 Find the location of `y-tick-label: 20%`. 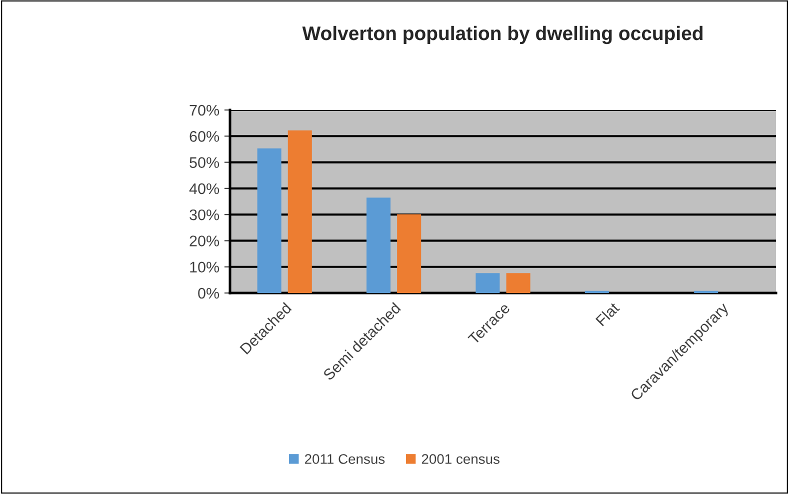

y-tick-label: 20% is located at coordinates (205, 241).